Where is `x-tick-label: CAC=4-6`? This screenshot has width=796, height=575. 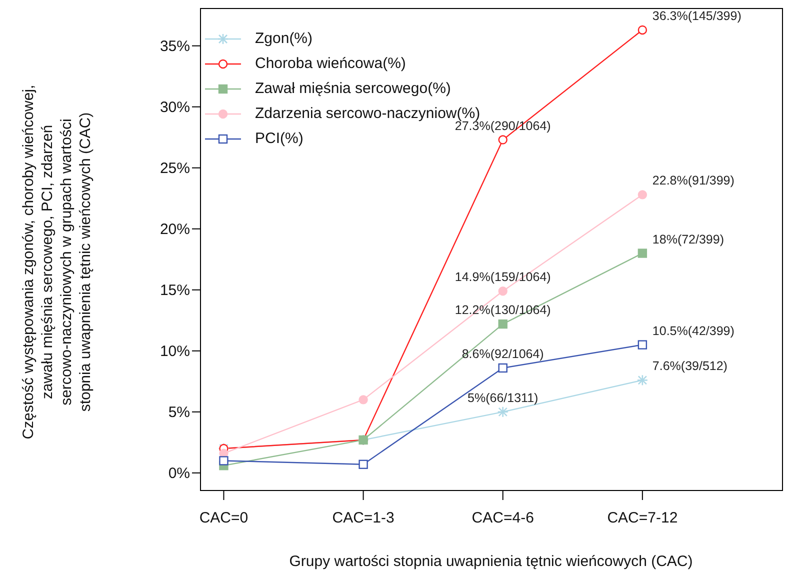
x-tick-label: CAC=4-6 is located at coordinates (503, 518).